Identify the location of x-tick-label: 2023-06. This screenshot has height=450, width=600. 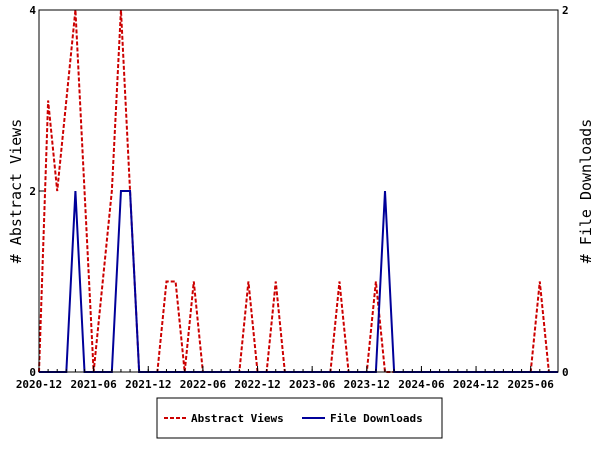
(312, 384).